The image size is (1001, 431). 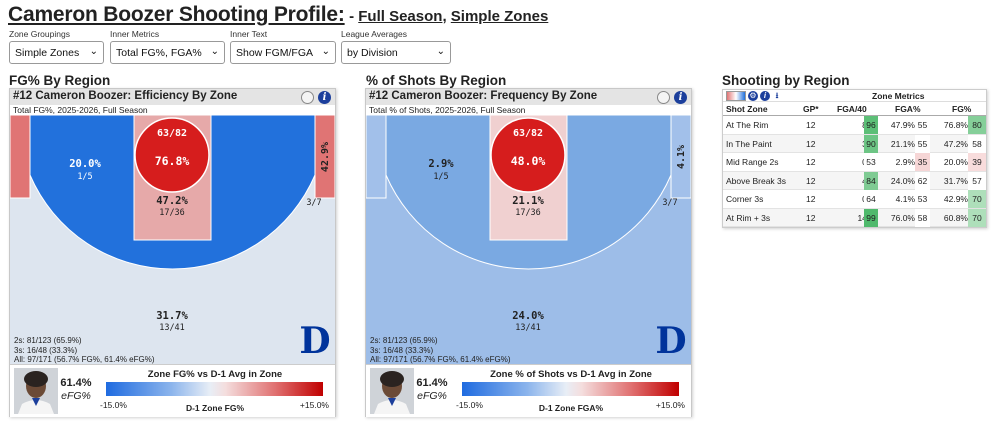 I want to click on paint-value: 47.2%, so click(x=172, y=201).